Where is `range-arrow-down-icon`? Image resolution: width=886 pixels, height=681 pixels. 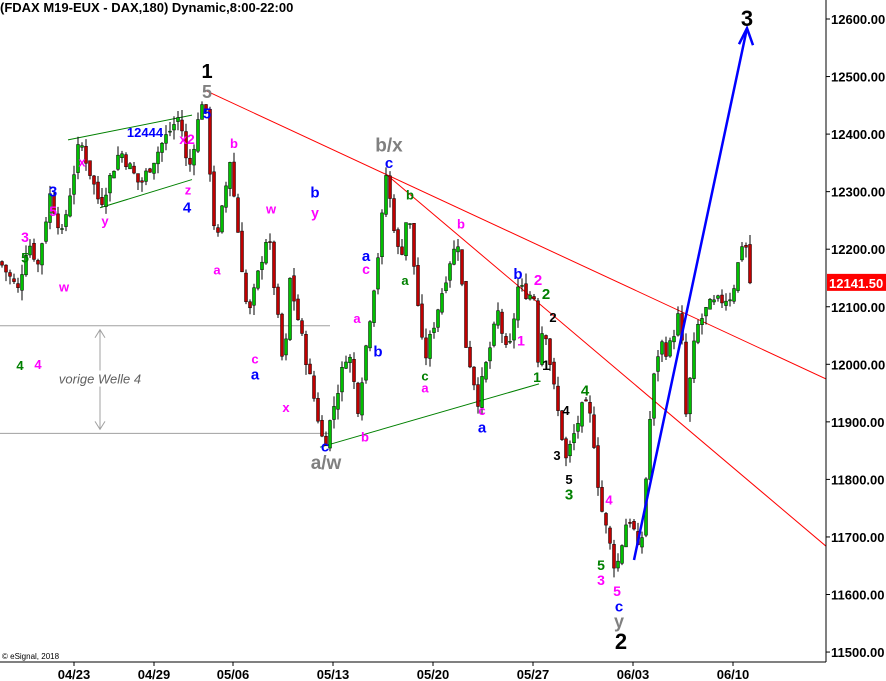 range-arrow-down-icon is located at coordinates (100, 426).